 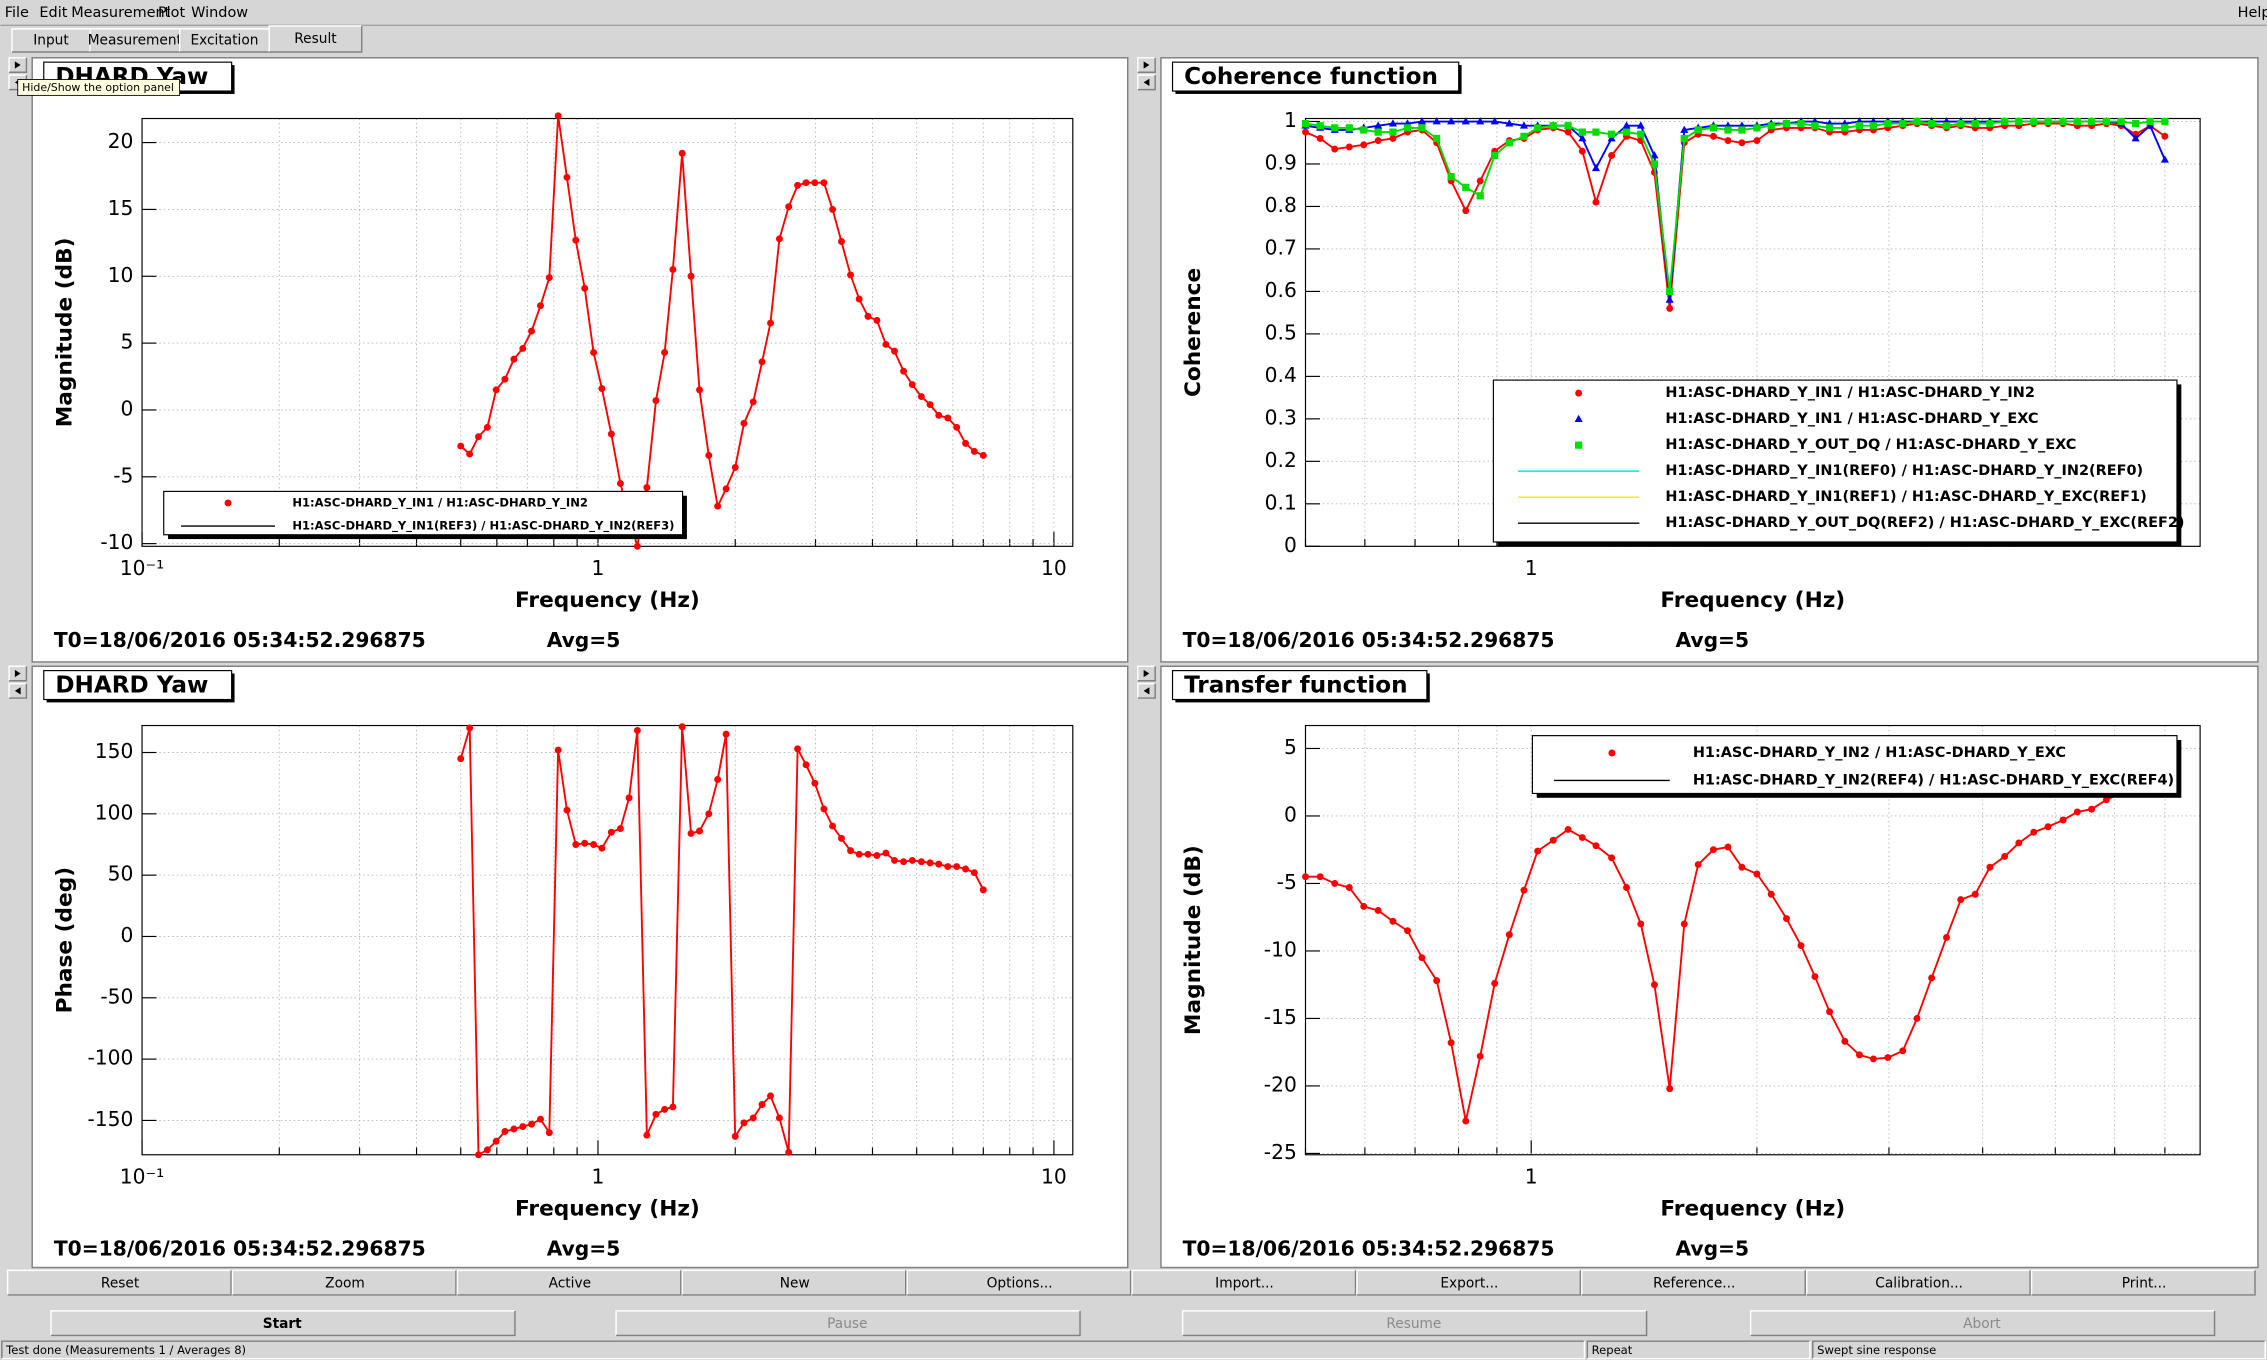 I want to click on y-tick-label: 0.3, so click(x=1281, y=417).